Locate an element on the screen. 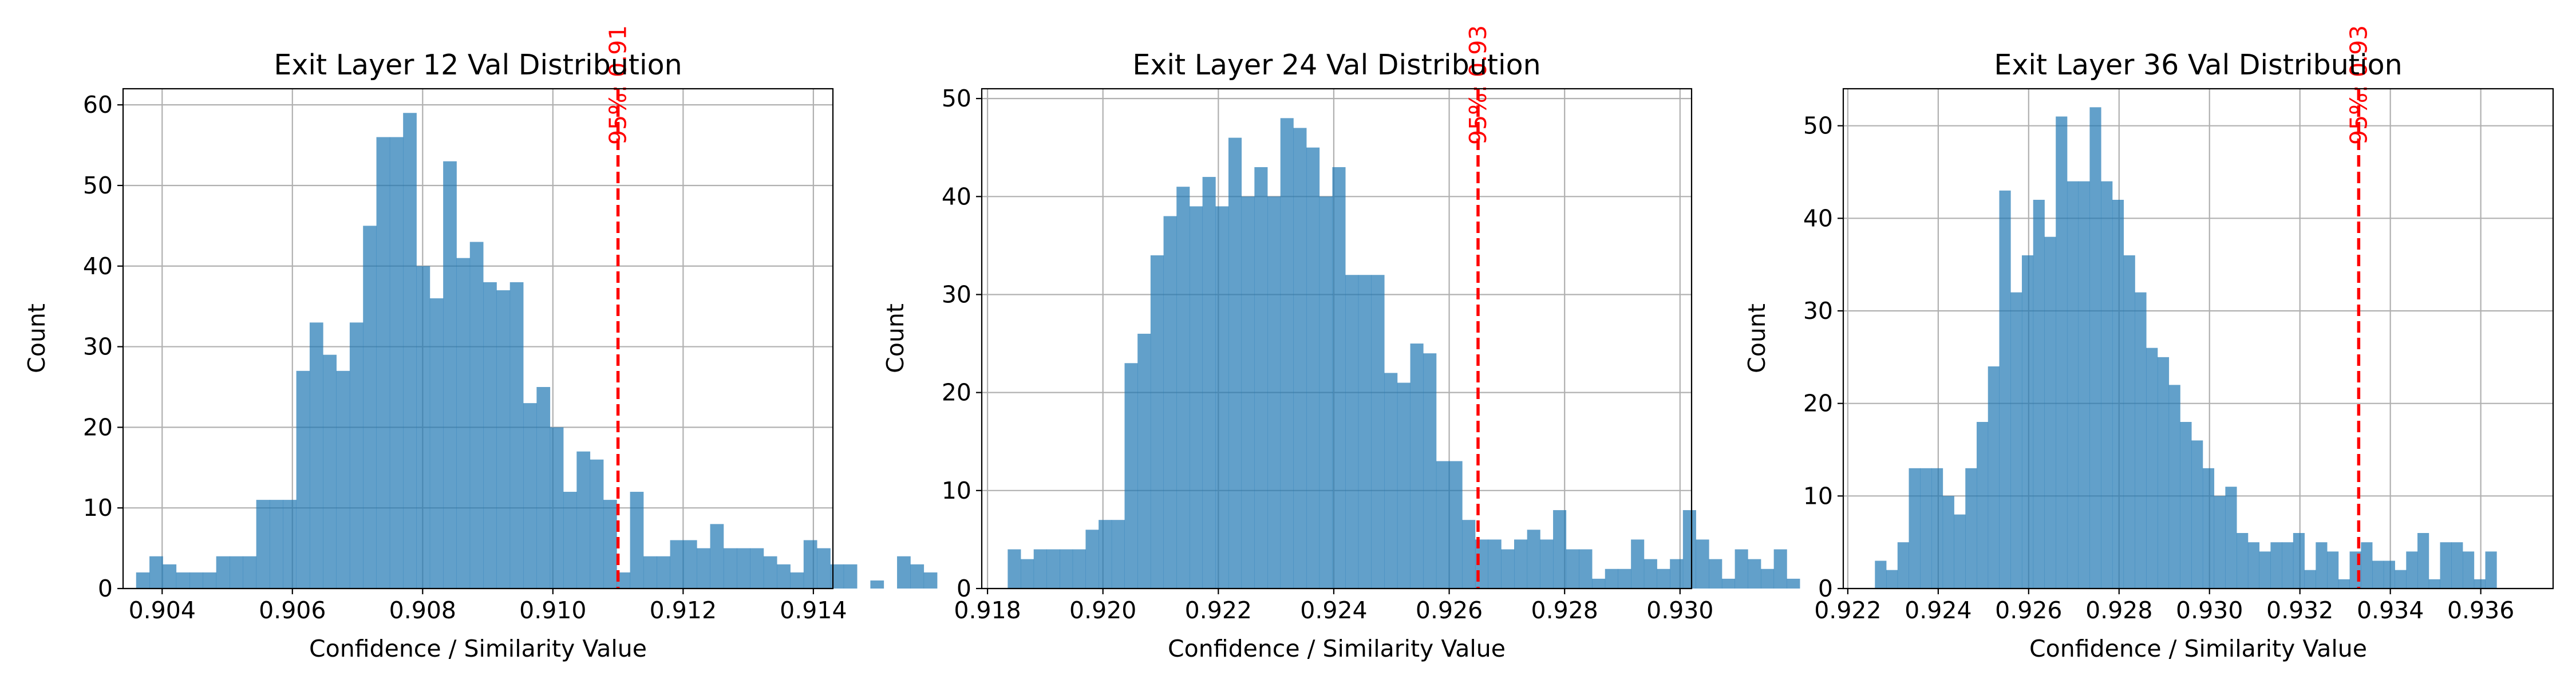 This screenshot has height=687, width=2576. chart-title: Exit Layer 36 Val Distribution is located at coordinates (2198, 65).